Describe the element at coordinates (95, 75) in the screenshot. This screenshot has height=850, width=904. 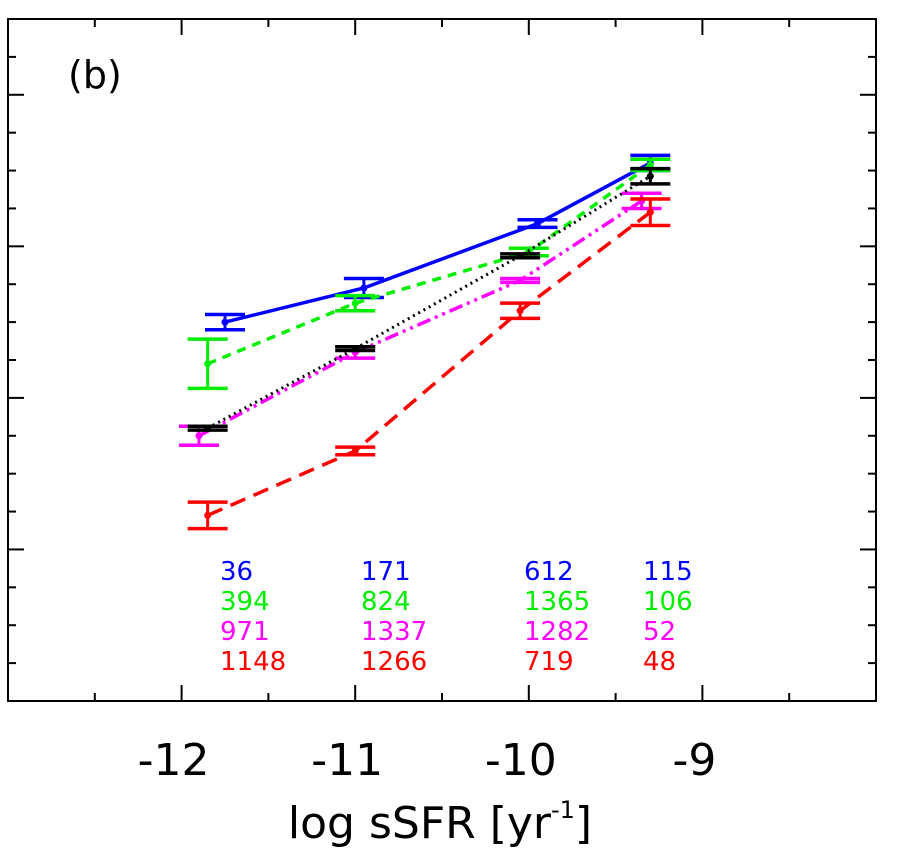
I see `panel-label: (b)` at that location.